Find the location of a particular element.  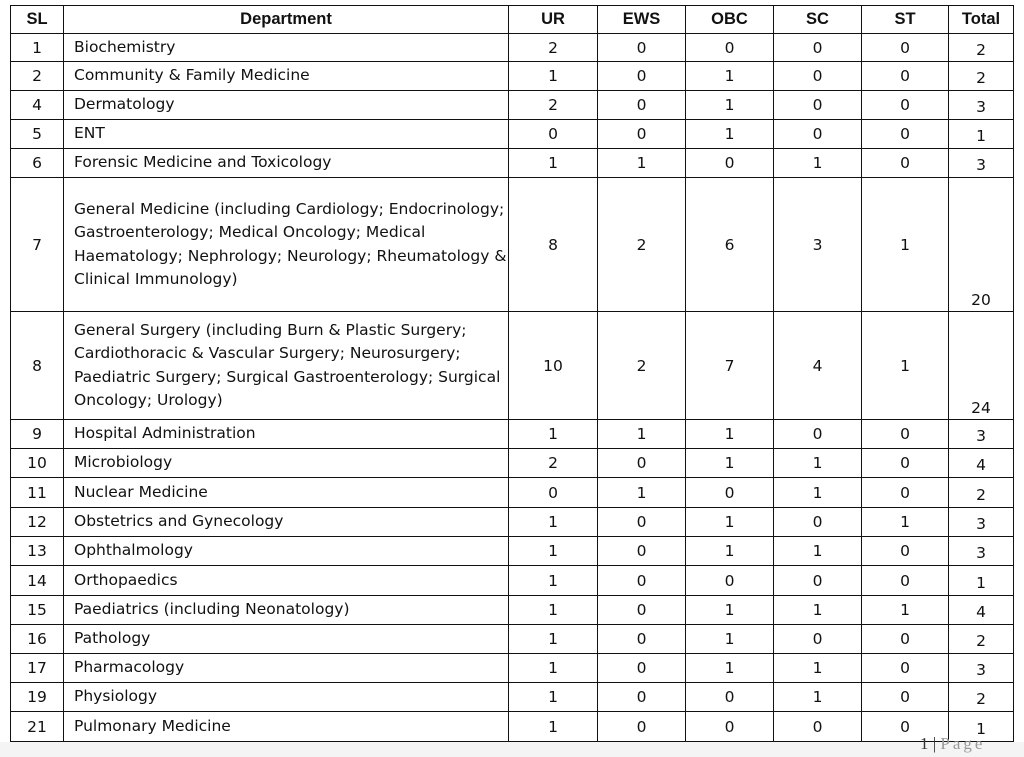

table-row: 4 Dermatology 2 0 1 0 0 3 is located at coordinates (512, 105).